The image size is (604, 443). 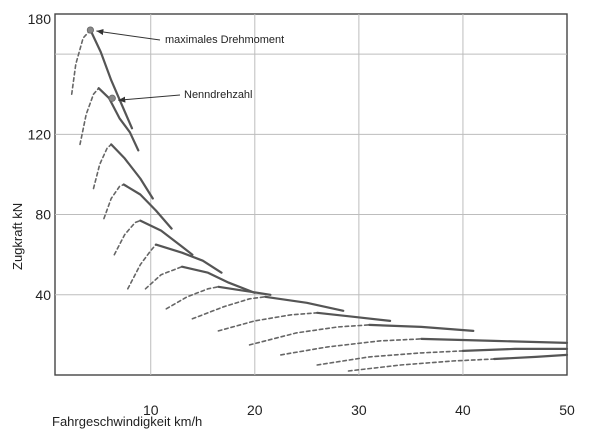 What do you see at coordinates (351, 347) in the screenshot?
I see `curve-22-dashed` at bounding box center [351, 347].